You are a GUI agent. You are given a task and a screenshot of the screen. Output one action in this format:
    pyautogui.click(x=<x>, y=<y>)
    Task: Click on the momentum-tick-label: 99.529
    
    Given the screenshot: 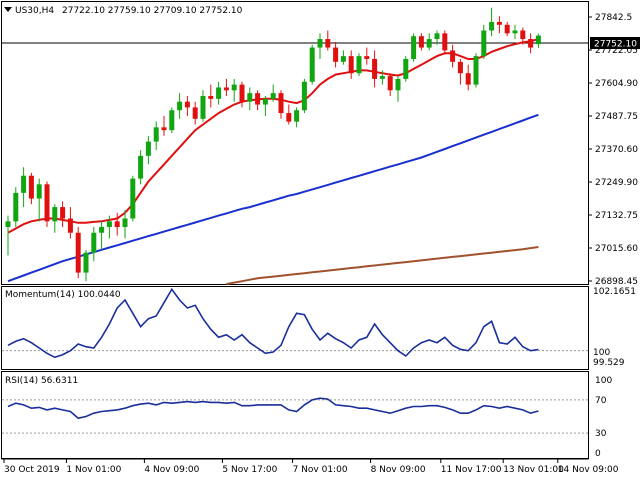 What is the action you would take?
    pyautogui.click(x=609, y=363)
    